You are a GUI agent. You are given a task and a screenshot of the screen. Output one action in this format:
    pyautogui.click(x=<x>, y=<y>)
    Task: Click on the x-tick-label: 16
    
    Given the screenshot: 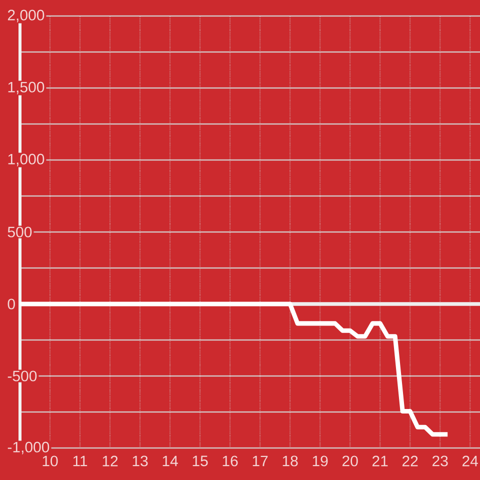 What is the action you would take?
    pyautogui.click(x=230, y=461)
    